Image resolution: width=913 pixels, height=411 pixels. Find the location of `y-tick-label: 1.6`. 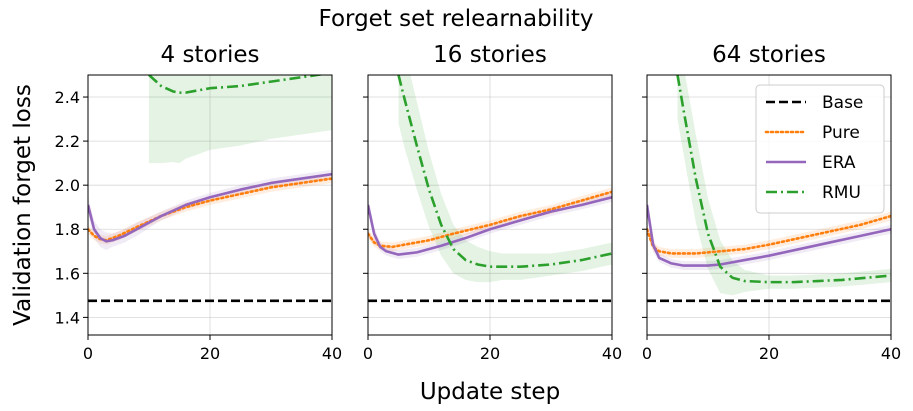

y-tick-label: 1.6 is located at coordinates (67, 273).